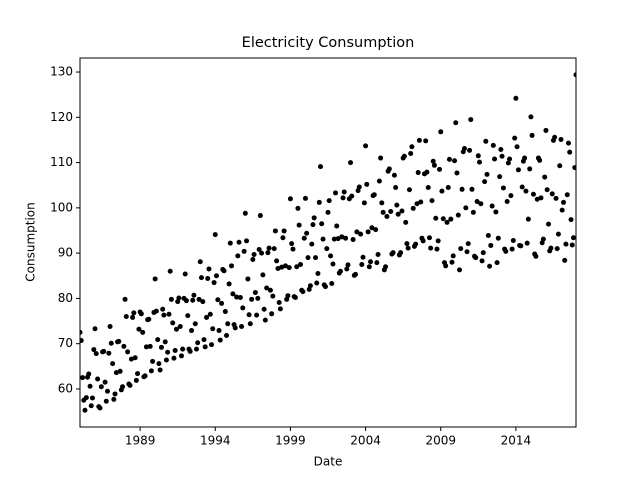 The height and width of the screenshot is (480, 640). What do you see at coordinates (440, 441) in the screenshot?
I see `x-tick-label: 2009` at bounding box center [440, 441].